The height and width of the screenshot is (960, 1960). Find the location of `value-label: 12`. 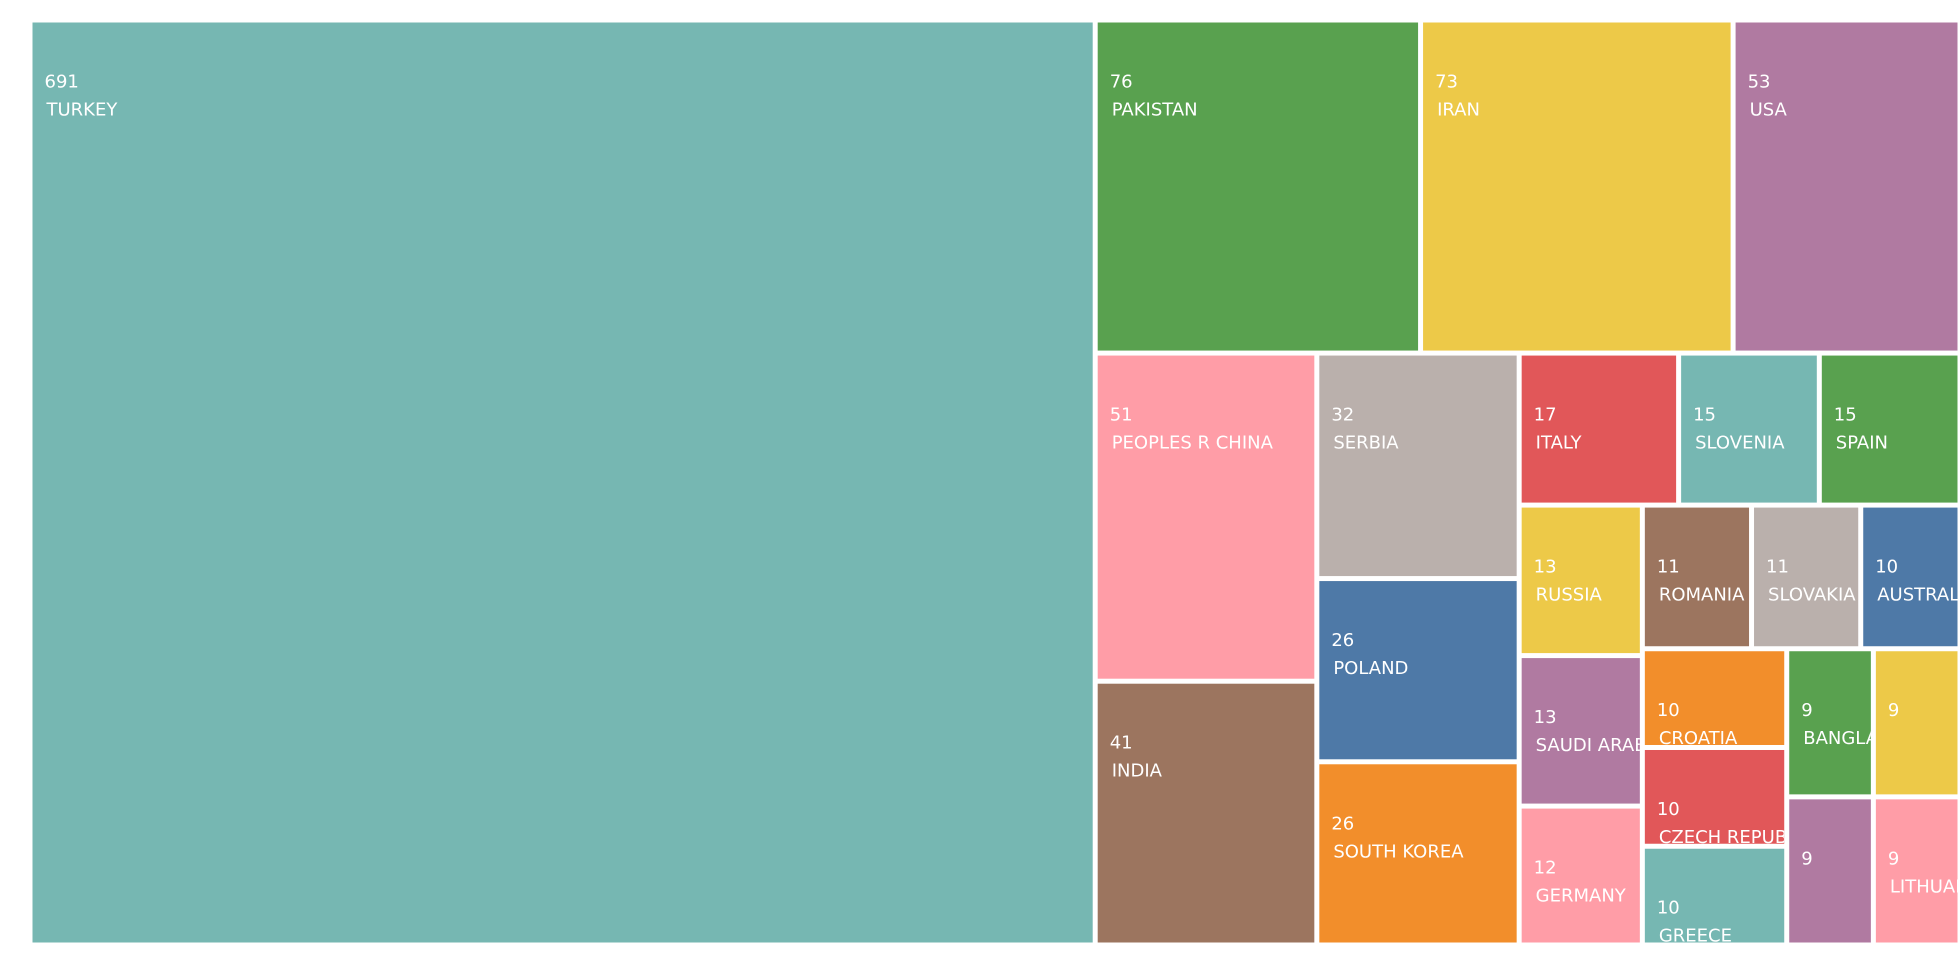

value-label: 12 is located at coordinates (1545, 868).